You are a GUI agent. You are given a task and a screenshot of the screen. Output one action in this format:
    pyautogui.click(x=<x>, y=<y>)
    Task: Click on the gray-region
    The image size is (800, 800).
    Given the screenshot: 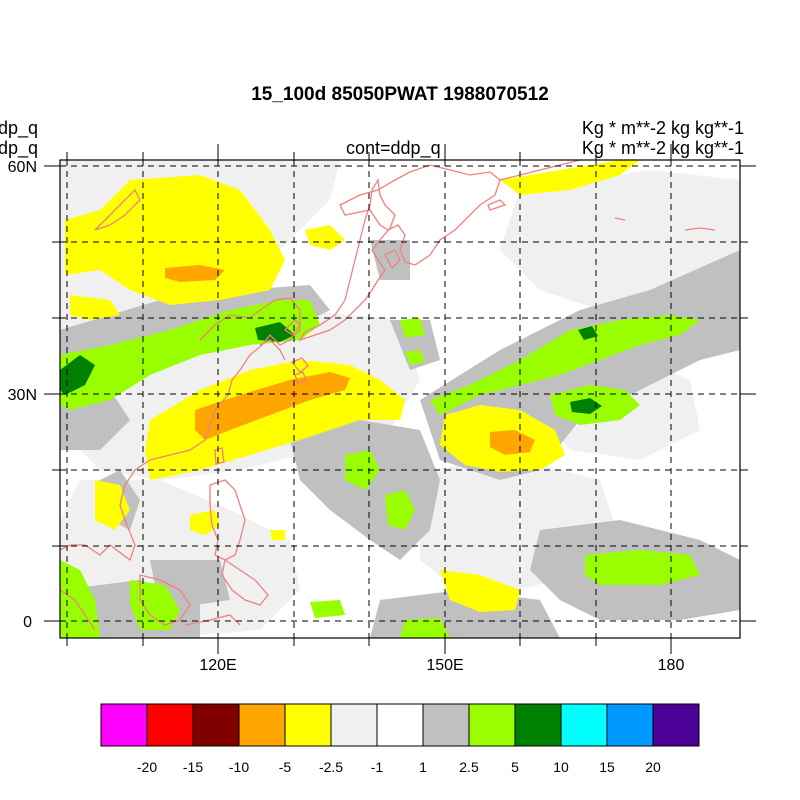 What is the action you would take?
    pyautogui.click(x=415, y=345)
    